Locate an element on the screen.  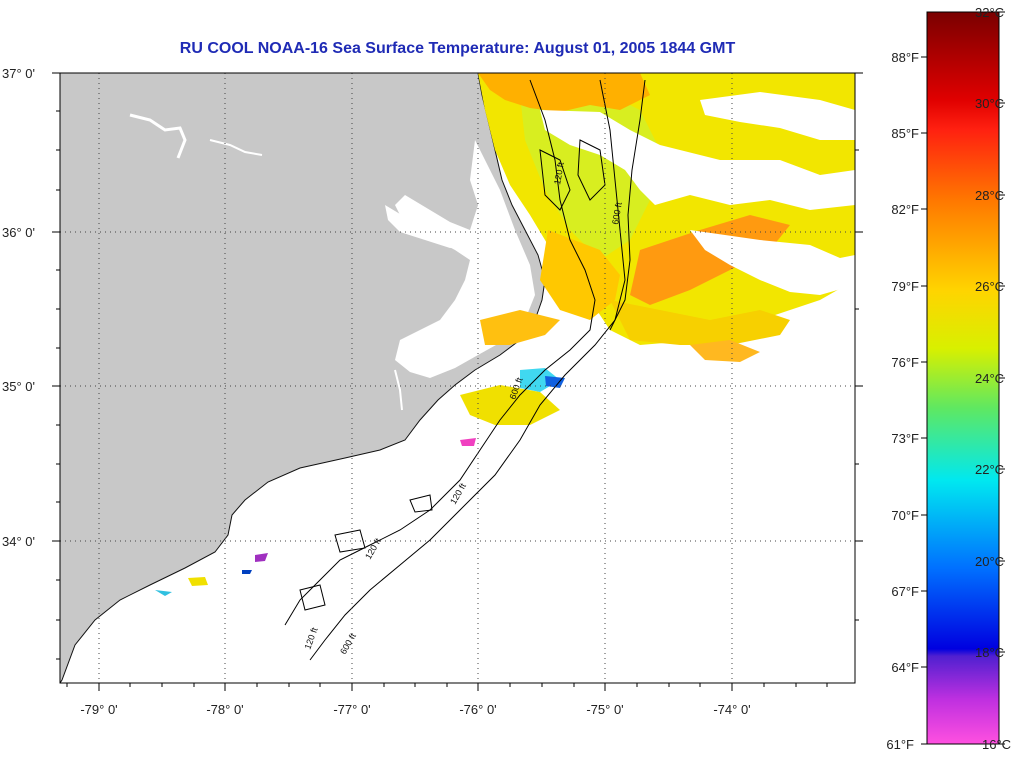
colorbar-f-64: 64°F is located at coordinates (905, 667).